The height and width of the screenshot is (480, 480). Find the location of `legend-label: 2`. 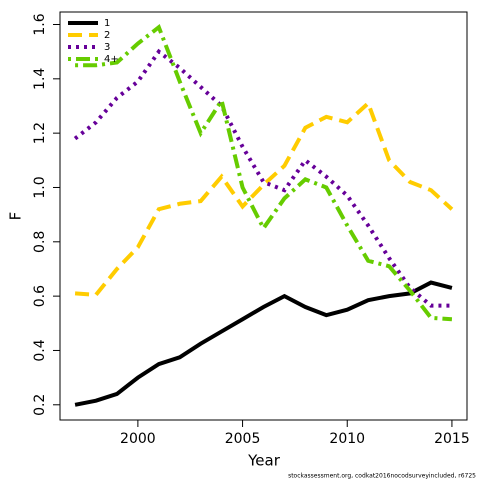

legend-label: 2 is located at coordinates (107, 35).